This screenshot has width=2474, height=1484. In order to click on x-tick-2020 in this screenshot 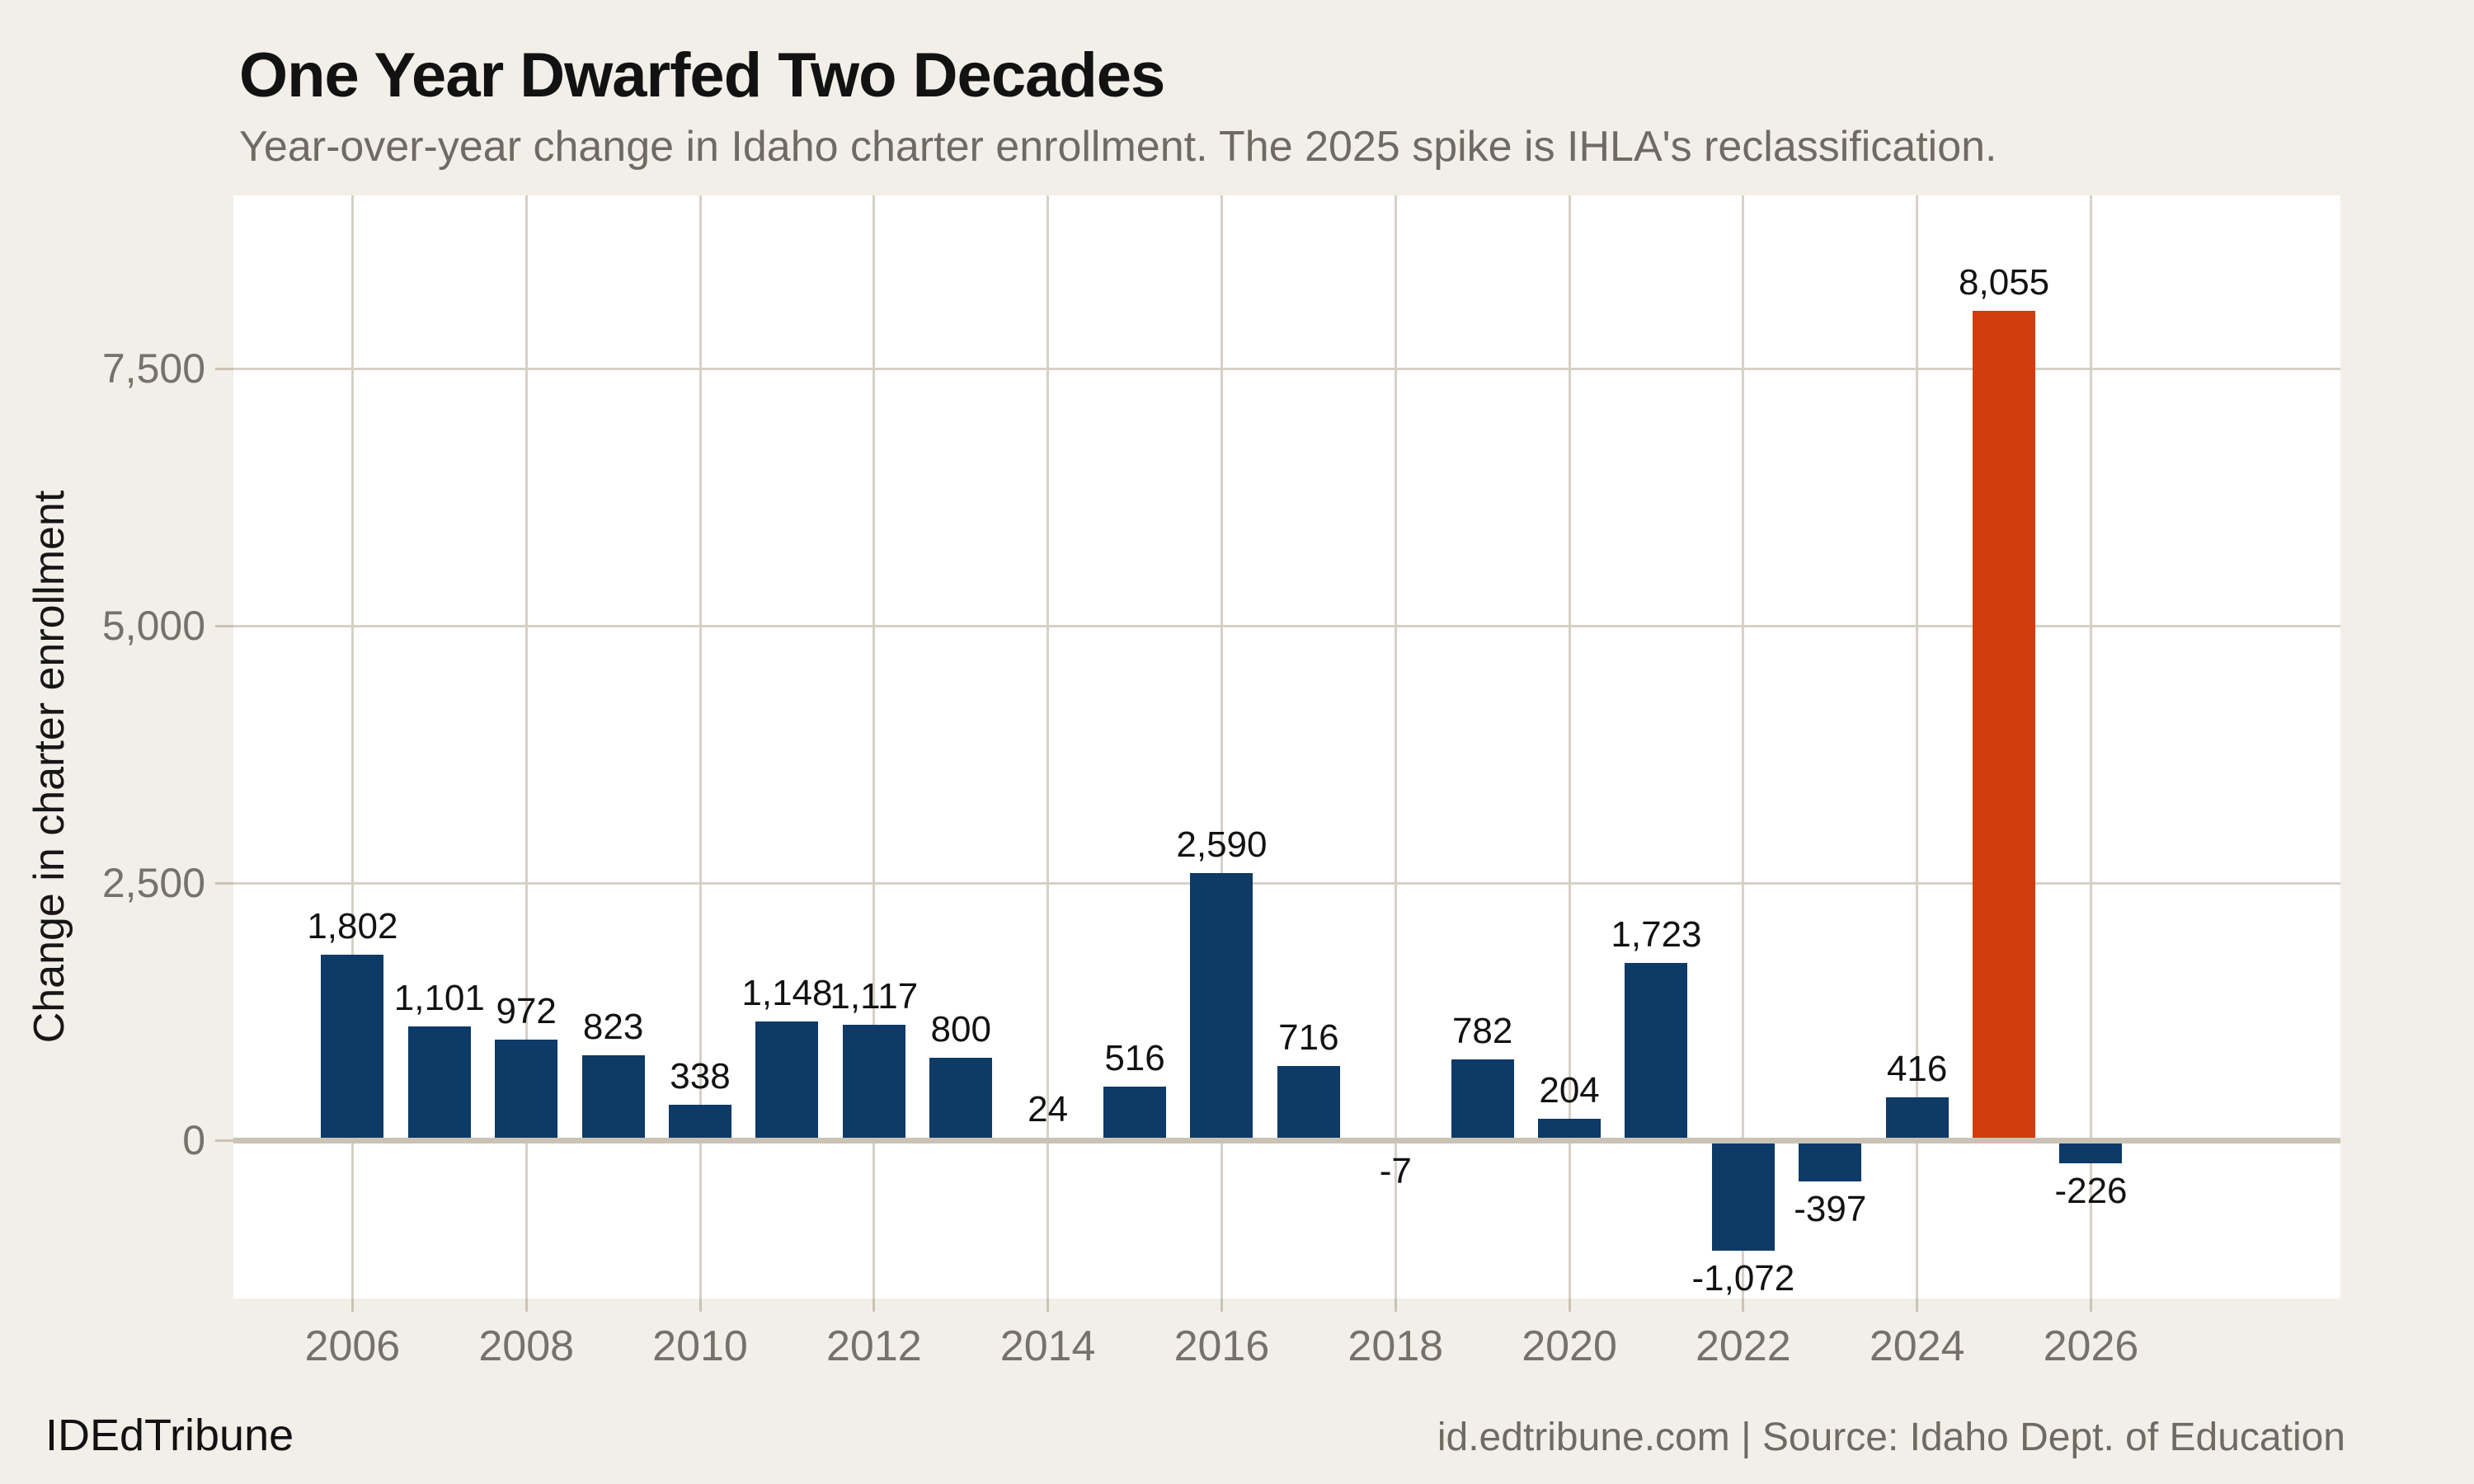, I will do `click(1569, 1305)`.